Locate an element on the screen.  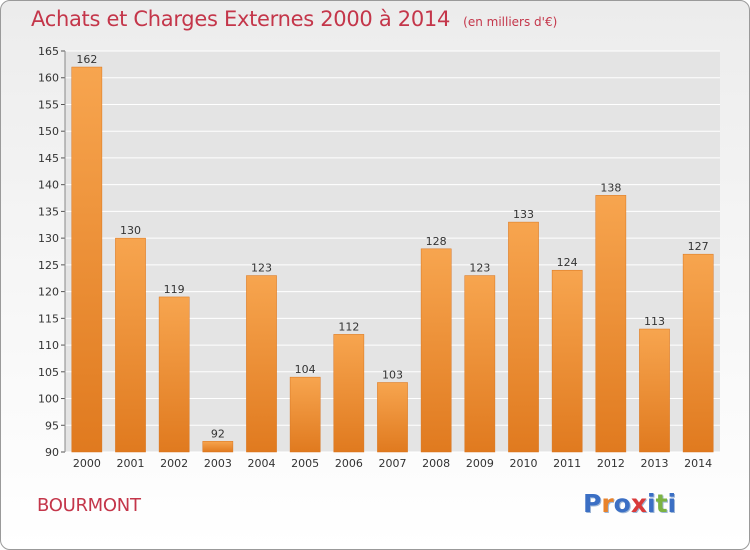
y-tick-label: 150 is located at coordinates (48, 131).